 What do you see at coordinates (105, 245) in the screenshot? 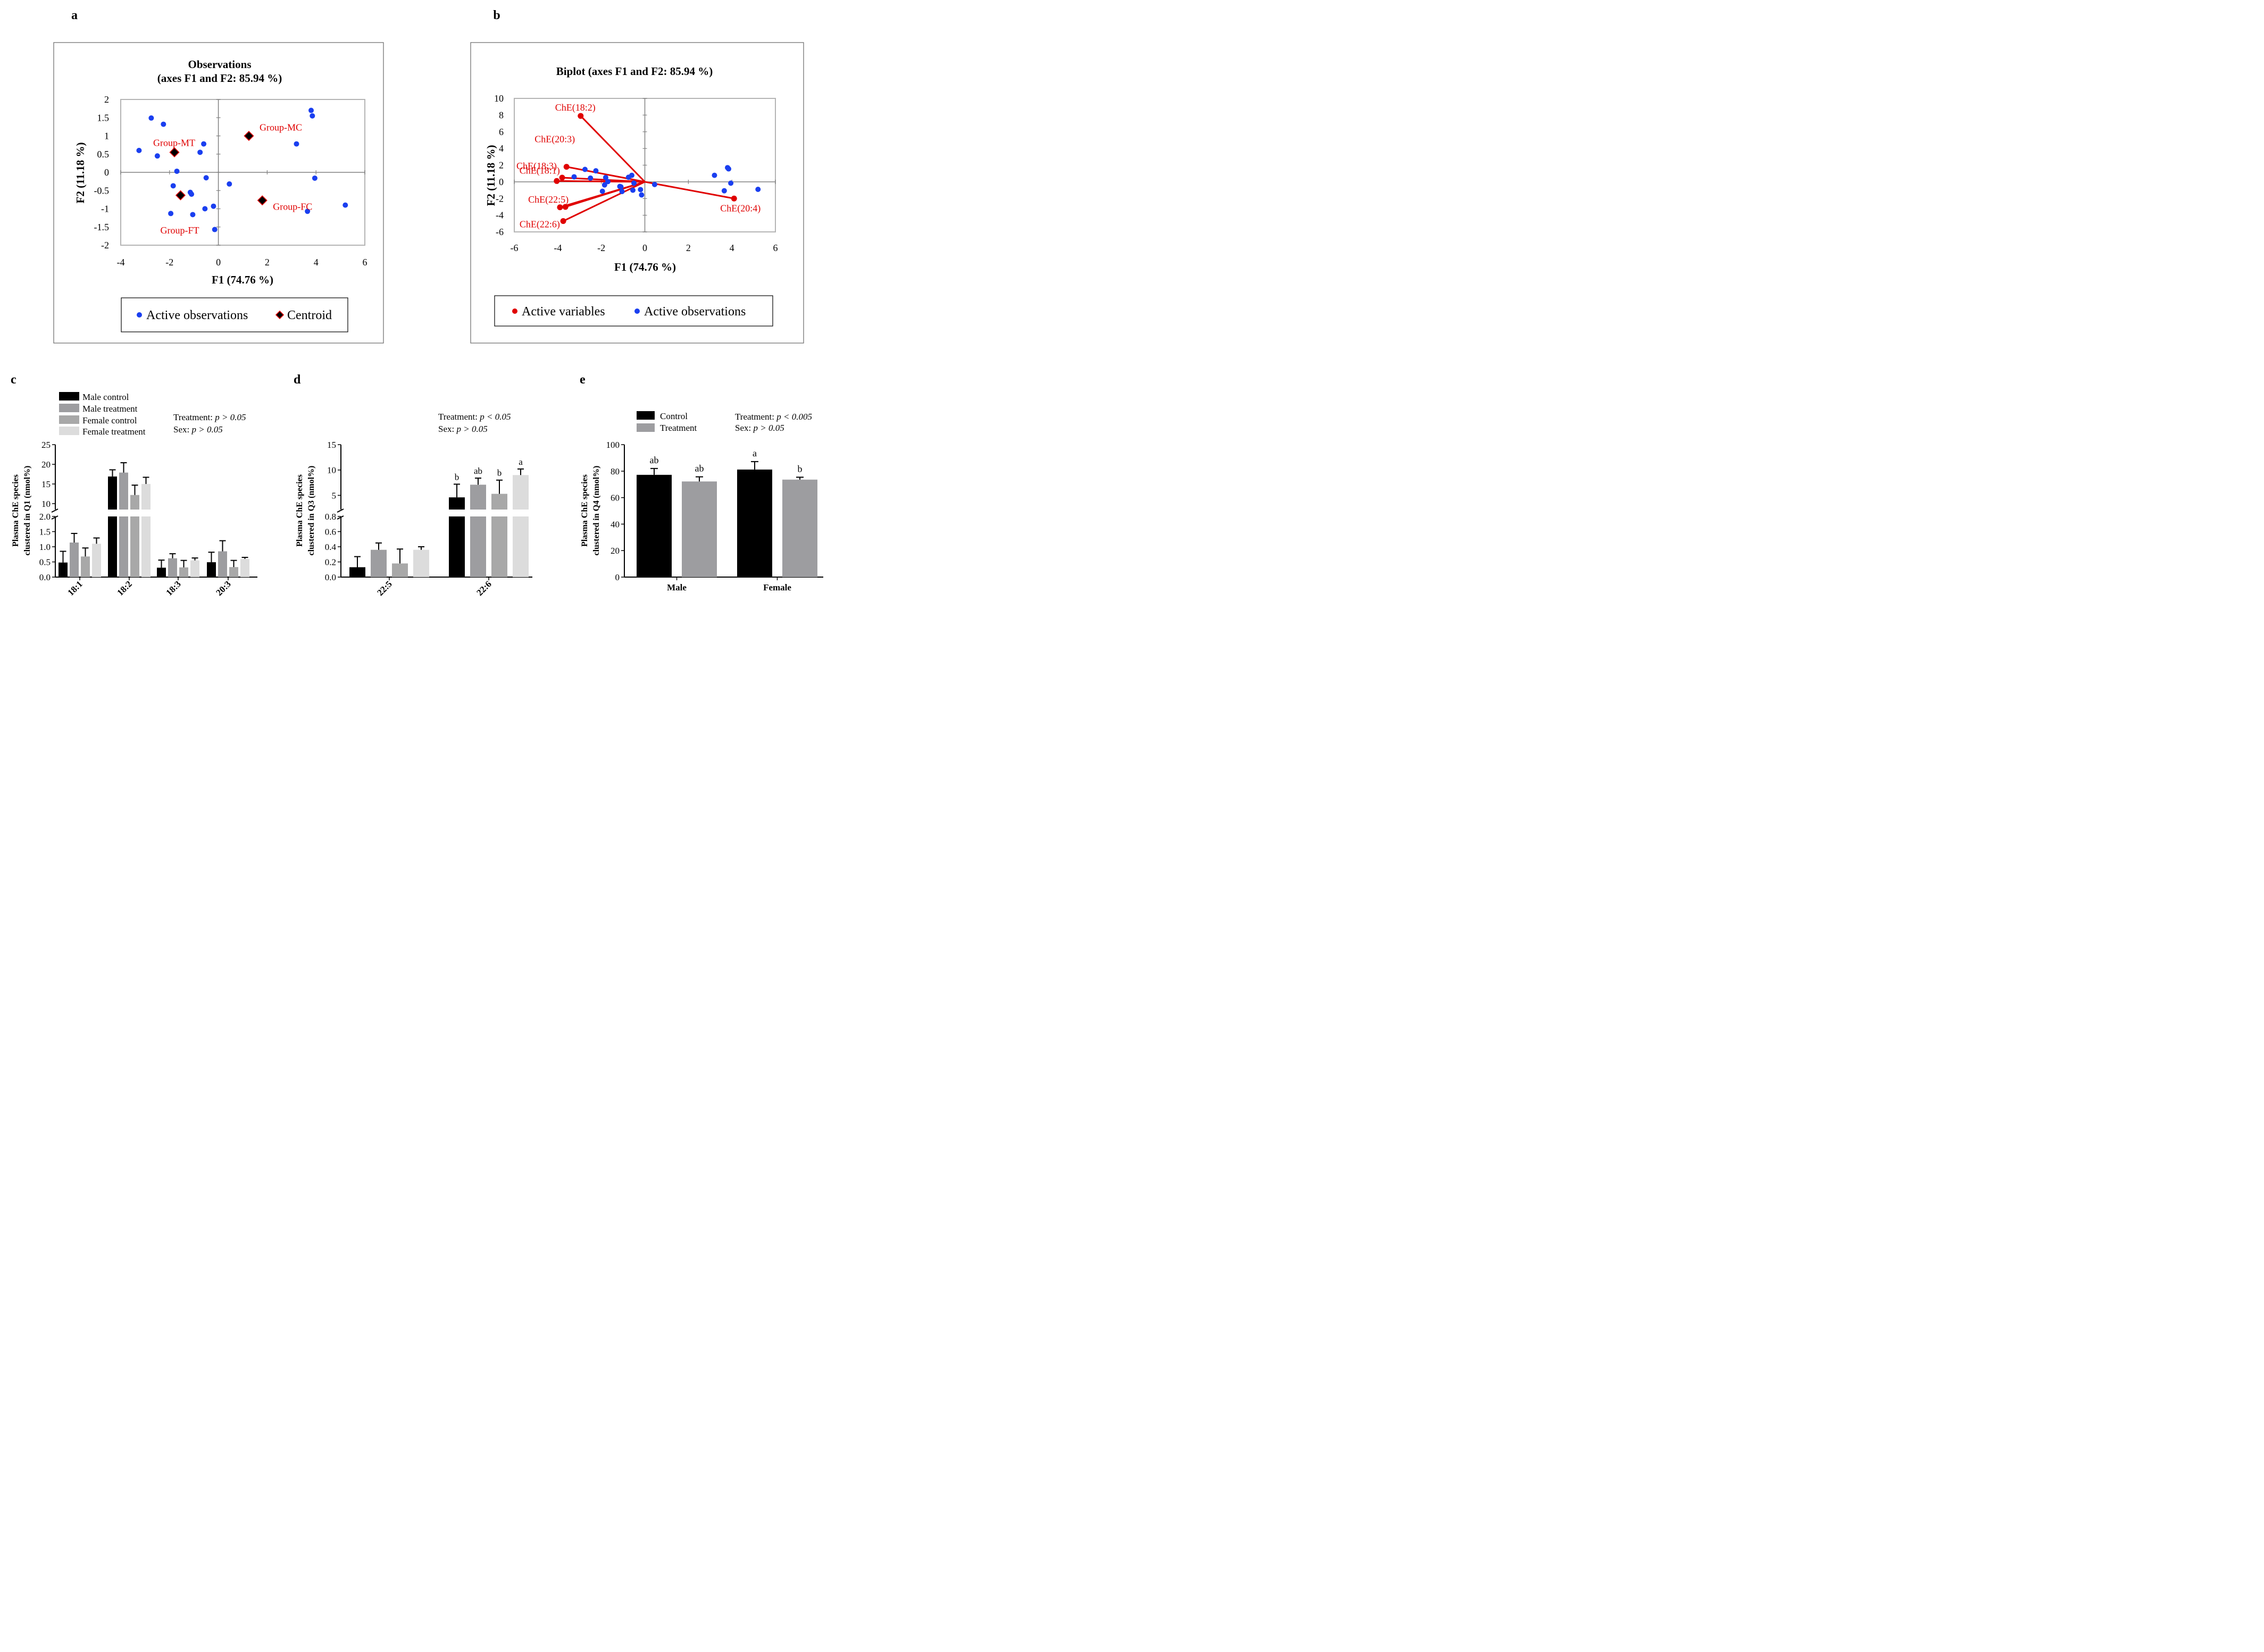
I see `chart-a-y-tick-label: -2` at bounding box center [105, 245].